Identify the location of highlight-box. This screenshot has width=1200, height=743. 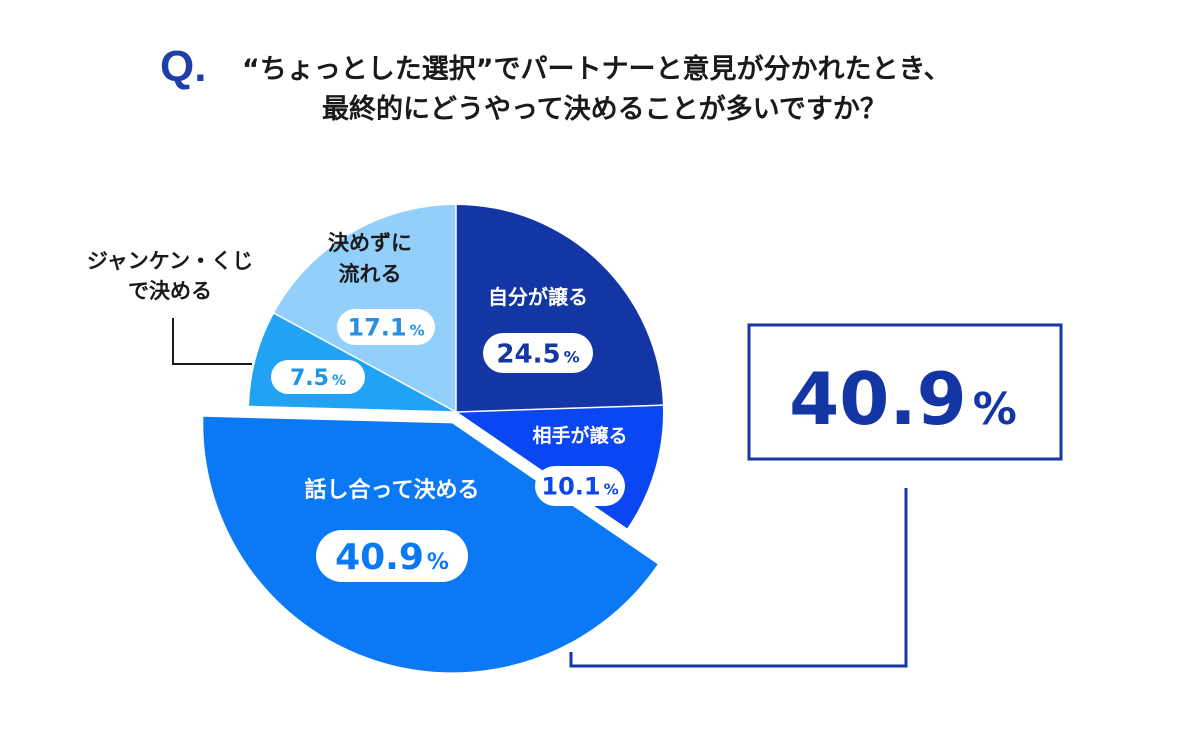
(905, 392).